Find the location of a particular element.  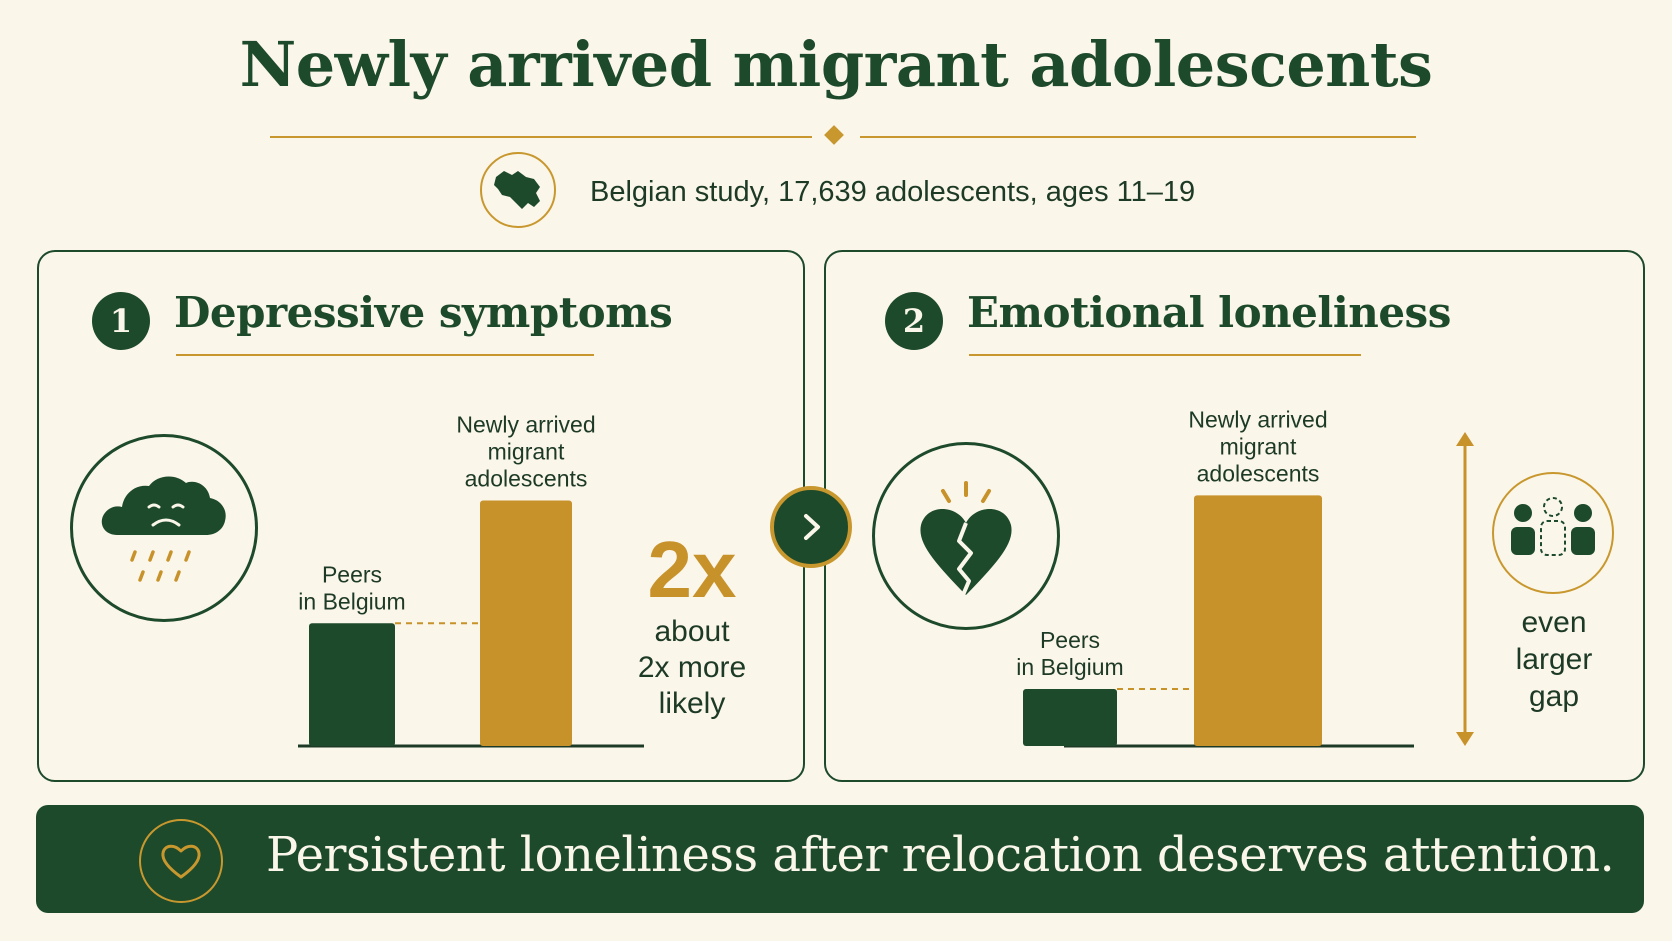

title-divider-left is located at coordinates (541, 137).